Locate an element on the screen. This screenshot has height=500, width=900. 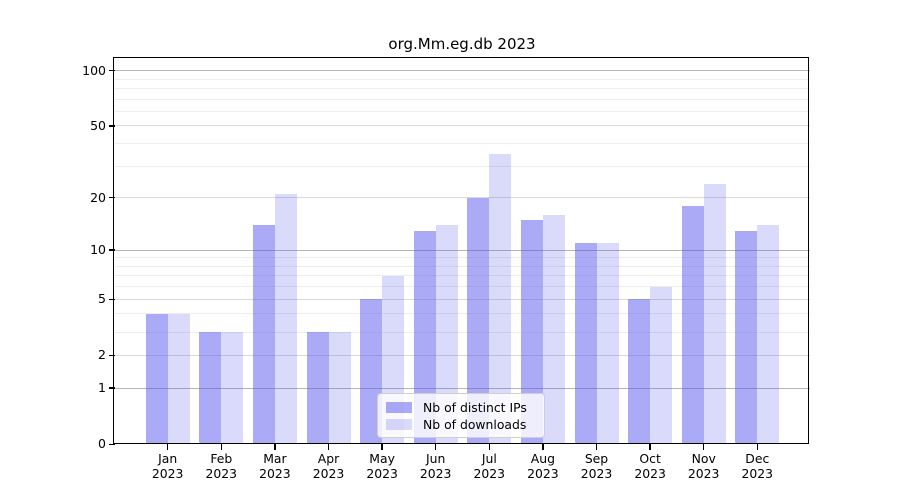
x-tick-label: Mar 2023 is located at coordinates (275, 466).